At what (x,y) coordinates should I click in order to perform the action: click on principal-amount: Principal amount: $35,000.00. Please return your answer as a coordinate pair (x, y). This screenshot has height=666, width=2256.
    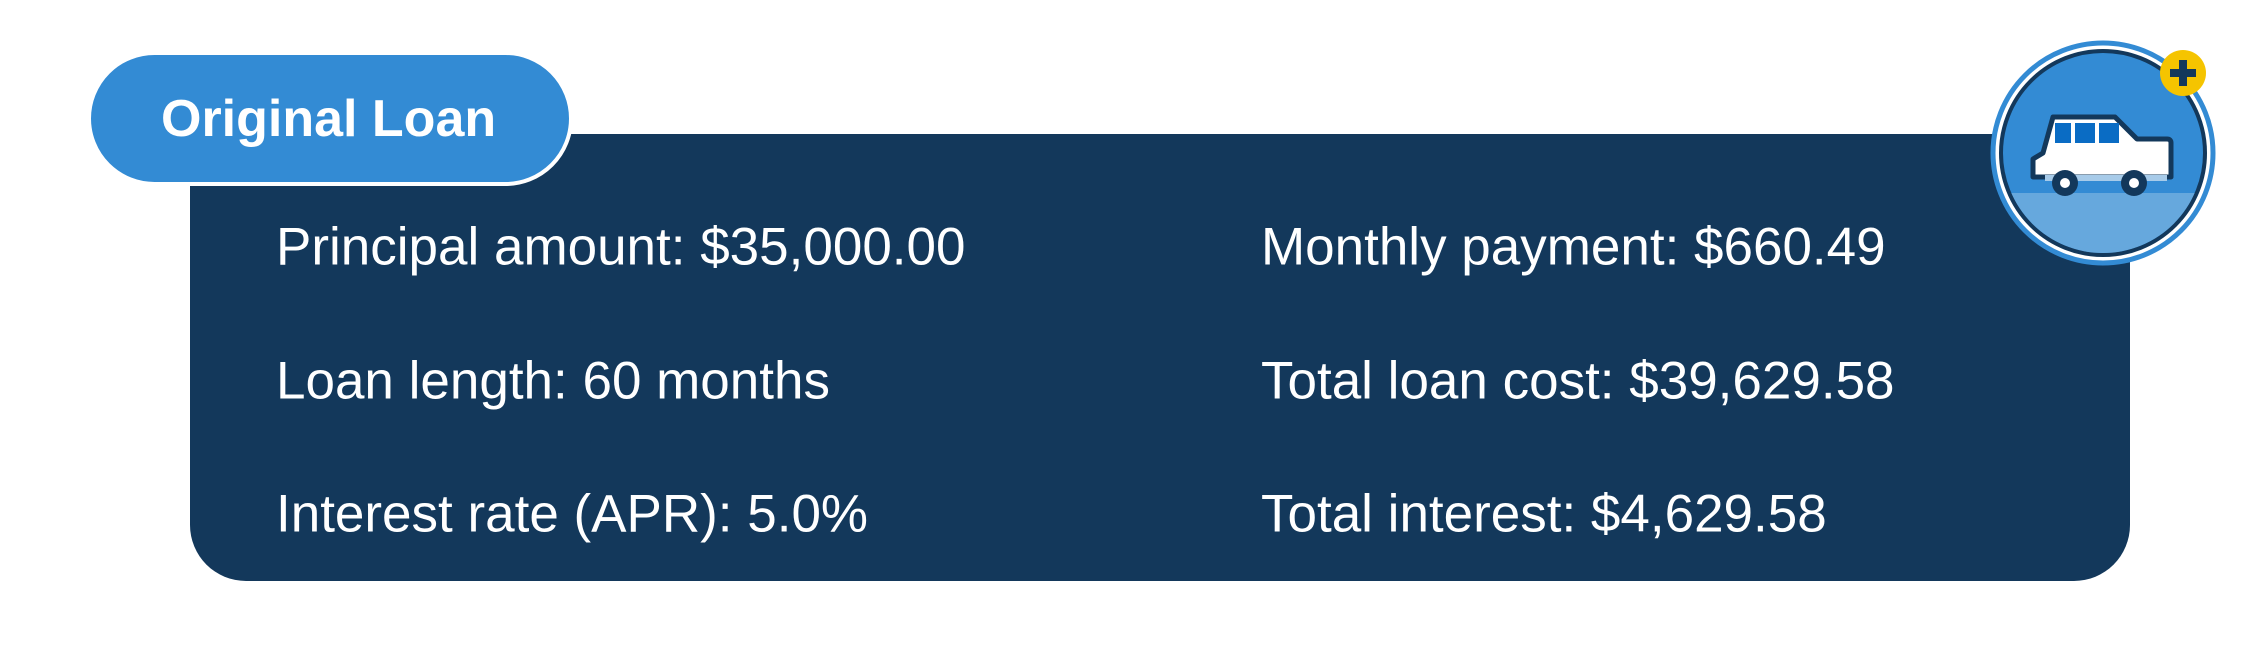
    Looking at the image, I should click on (621, 247).